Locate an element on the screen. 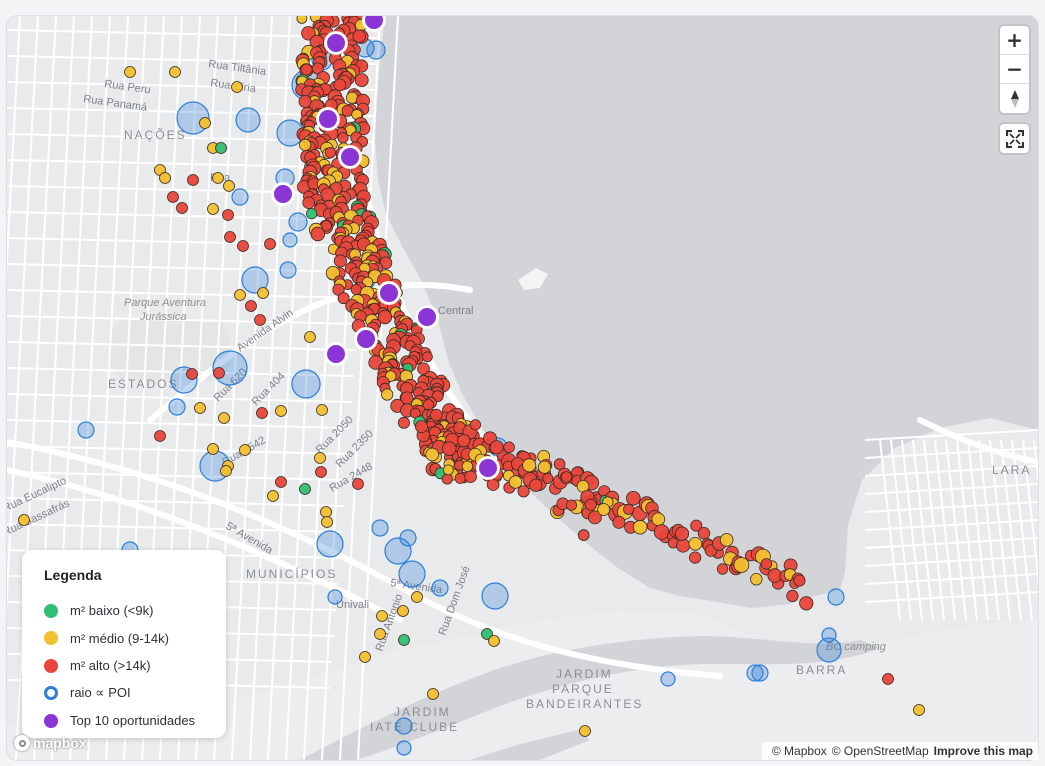  island is located at coordinates (533, 279).